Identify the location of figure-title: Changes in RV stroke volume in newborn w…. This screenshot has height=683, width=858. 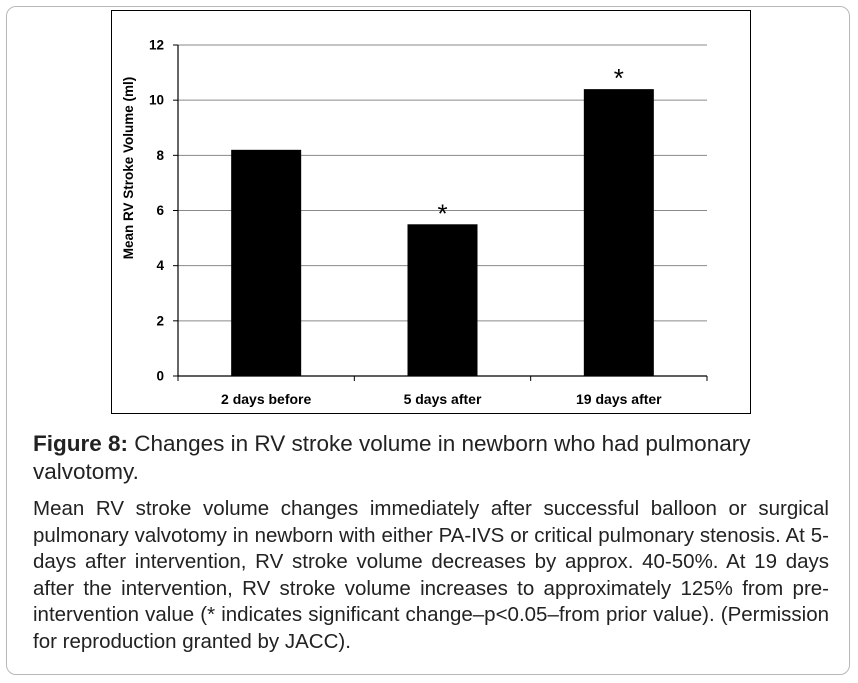
(392, 457).